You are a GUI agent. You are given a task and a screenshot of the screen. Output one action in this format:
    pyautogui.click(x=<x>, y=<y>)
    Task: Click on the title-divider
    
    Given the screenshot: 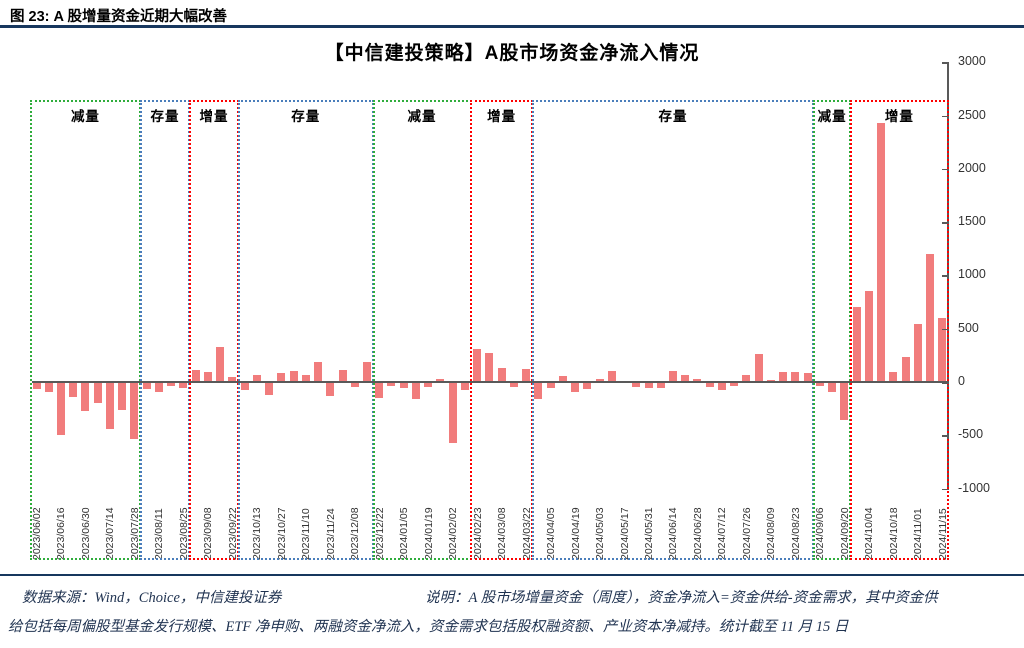 What is the action you would take?
    pyautogui.click(x=512, y=26)
    